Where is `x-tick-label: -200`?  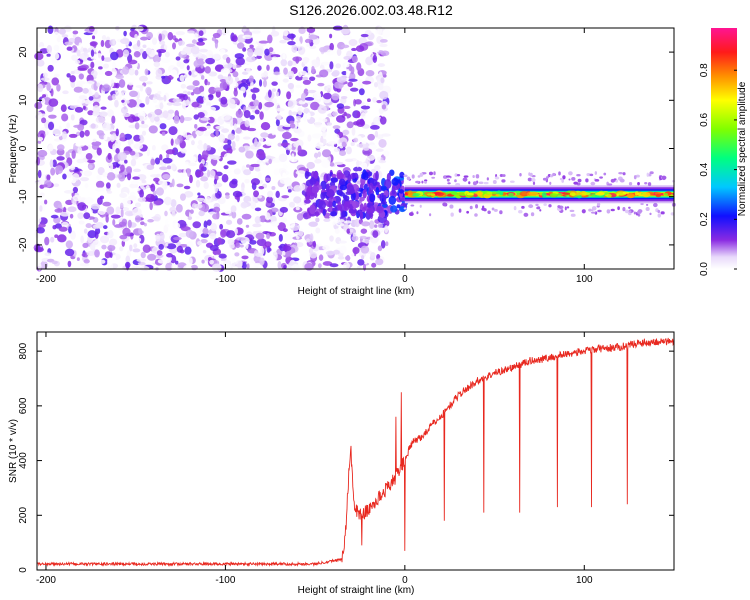 x-tick-label: -200 is located at coordinates (46, 279).